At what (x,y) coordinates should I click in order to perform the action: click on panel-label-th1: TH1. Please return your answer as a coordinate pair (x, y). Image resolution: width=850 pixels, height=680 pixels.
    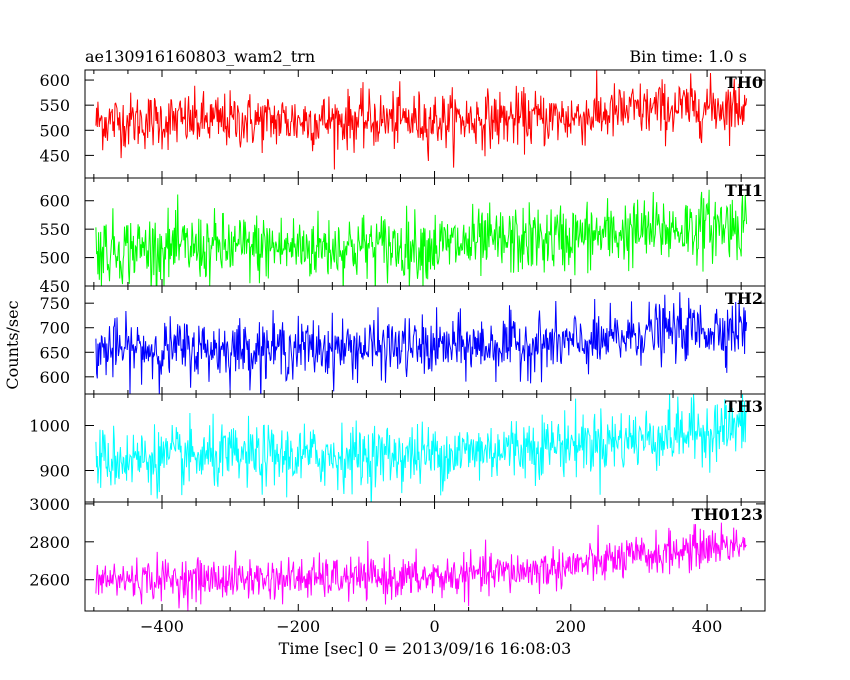
    Looking at the image, I should click on (744, 190).